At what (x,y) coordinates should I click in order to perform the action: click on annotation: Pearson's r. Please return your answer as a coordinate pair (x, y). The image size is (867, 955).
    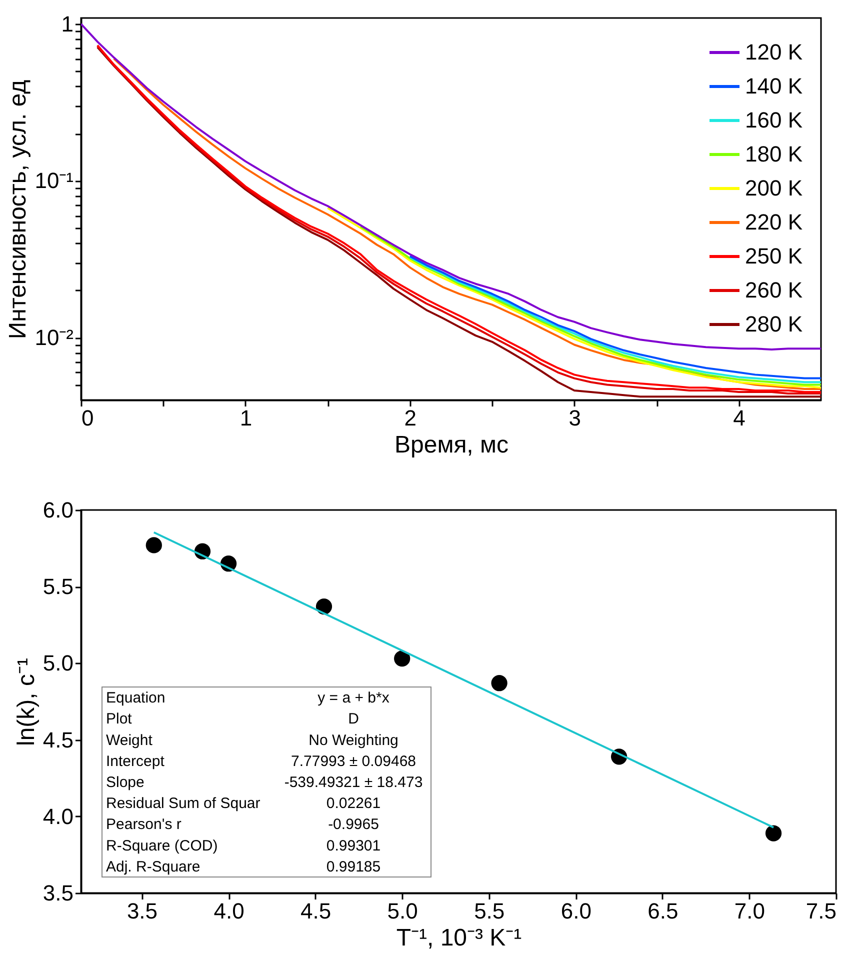
    Looking at the image, I should click on (144, 825).